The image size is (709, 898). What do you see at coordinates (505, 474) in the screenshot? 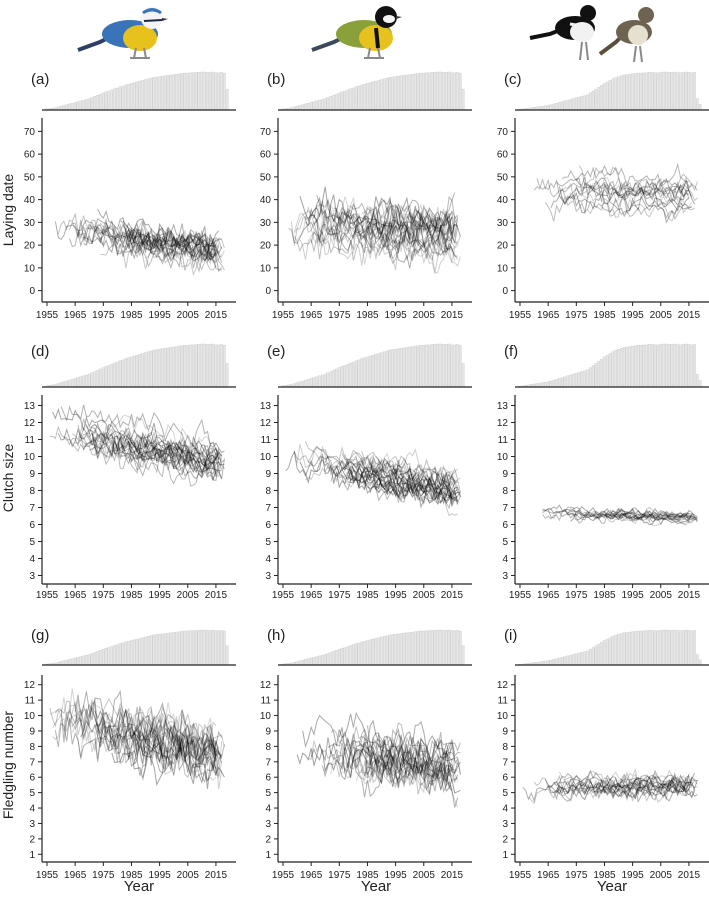
I see `y-tick-label: 9` at bounding box center [505, 474].